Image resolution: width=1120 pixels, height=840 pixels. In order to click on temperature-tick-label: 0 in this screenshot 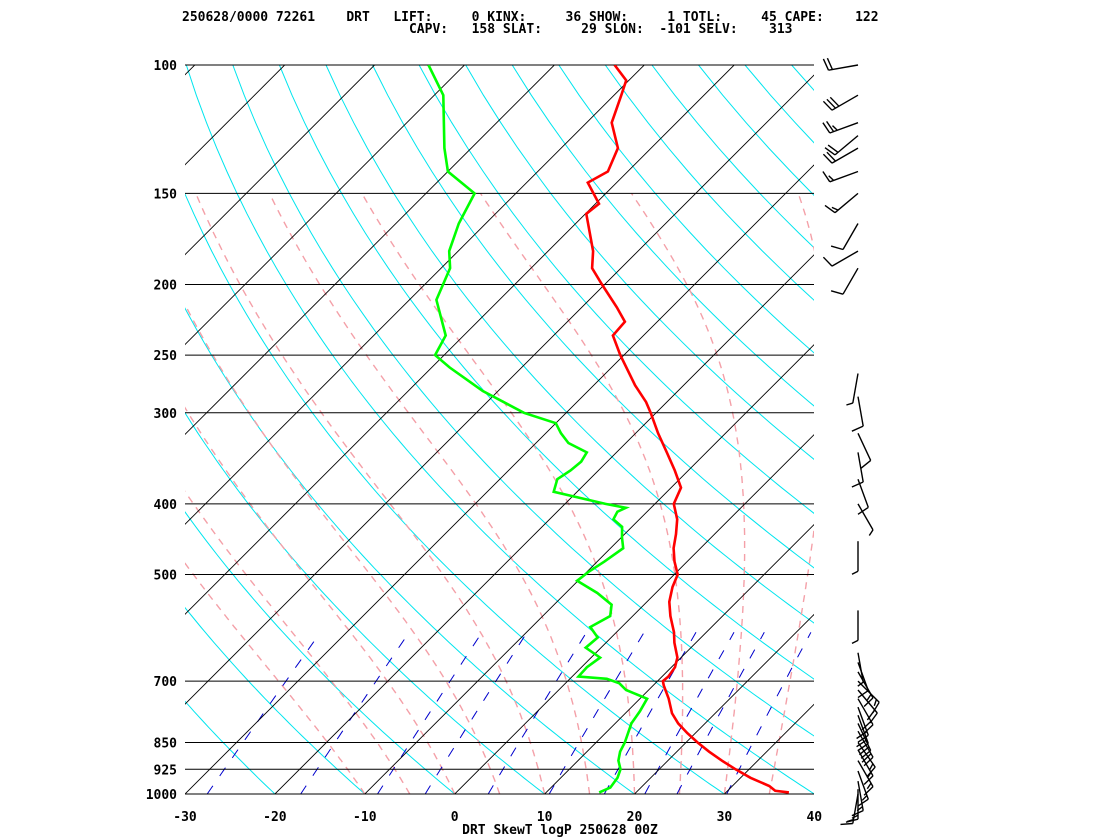, I will do `click(455, 817)`.